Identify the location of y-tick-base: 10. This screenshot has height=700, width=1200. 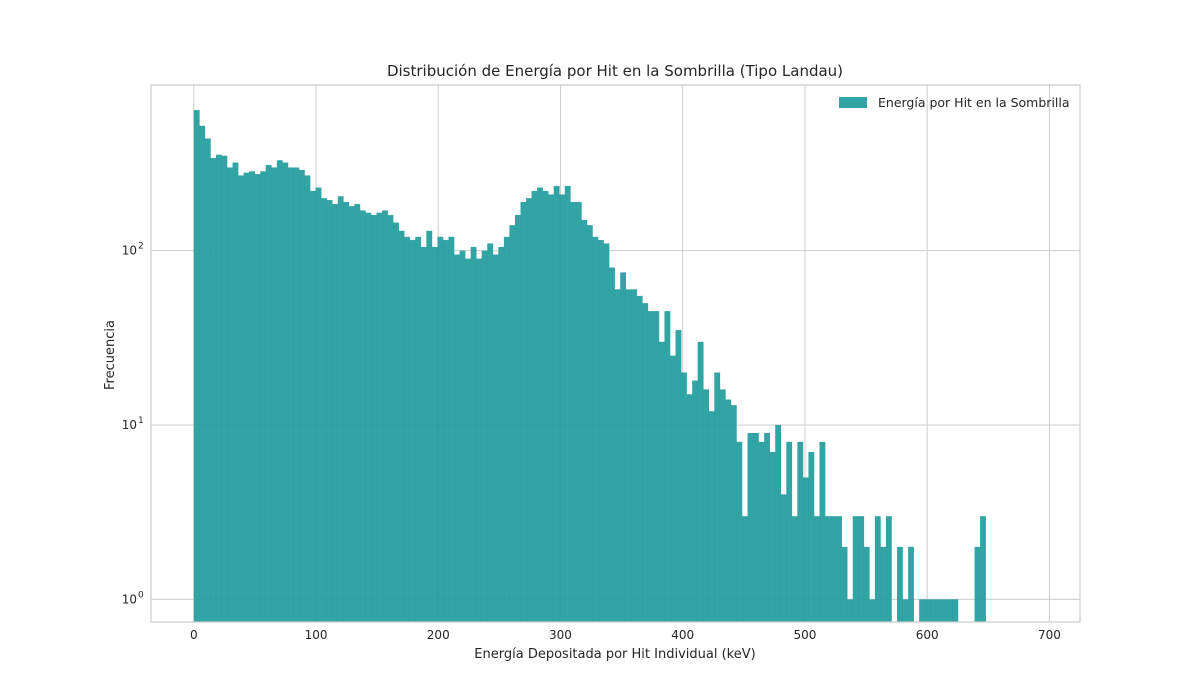
(129, 425).